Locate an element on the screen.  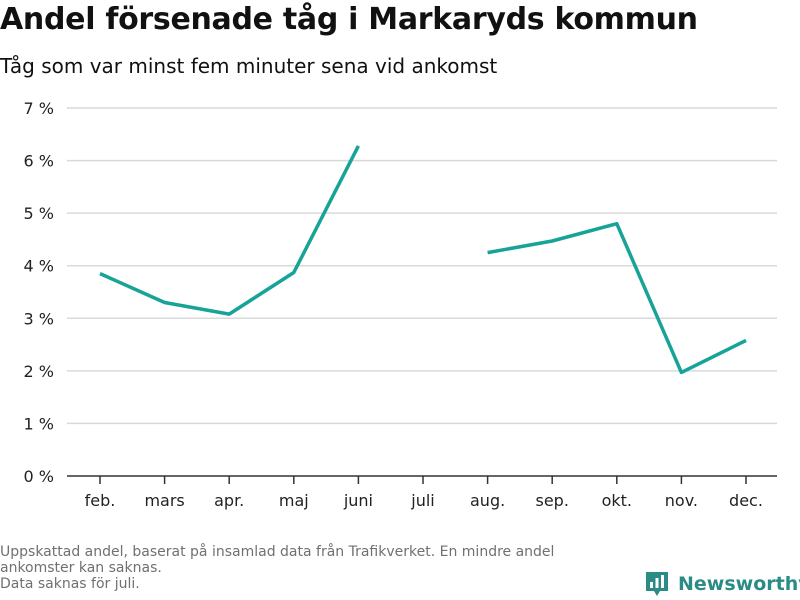
x-tick-label: apr. is located at coordinates (229, 500).